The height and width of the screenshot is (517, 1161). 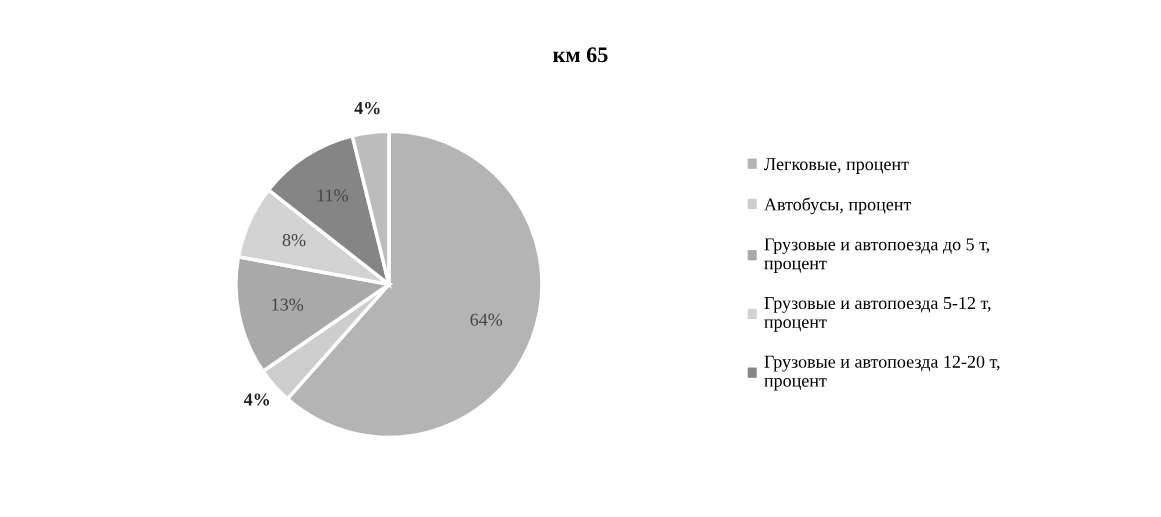 What do you see at coordinates (294, 240) in the screenshot?
I see `data-label: 8%` at bounding box center [294, 240].